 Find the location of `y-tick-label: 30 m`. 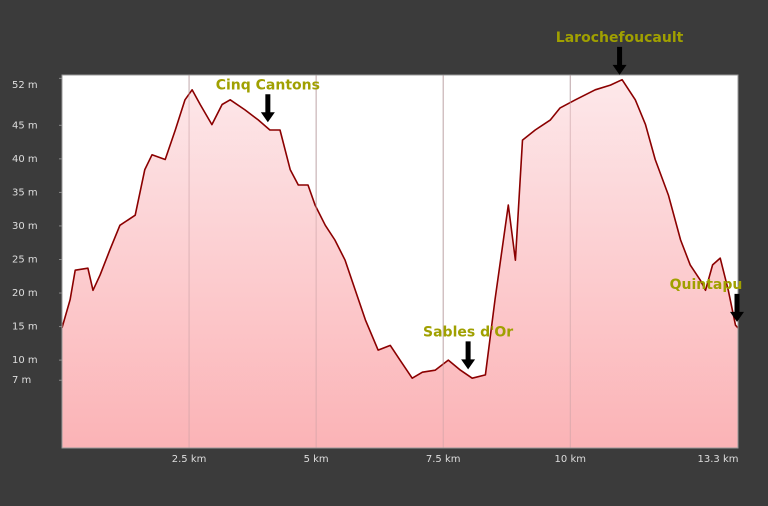

y-tick-label: 30 m is located at coordinates (25, 226).